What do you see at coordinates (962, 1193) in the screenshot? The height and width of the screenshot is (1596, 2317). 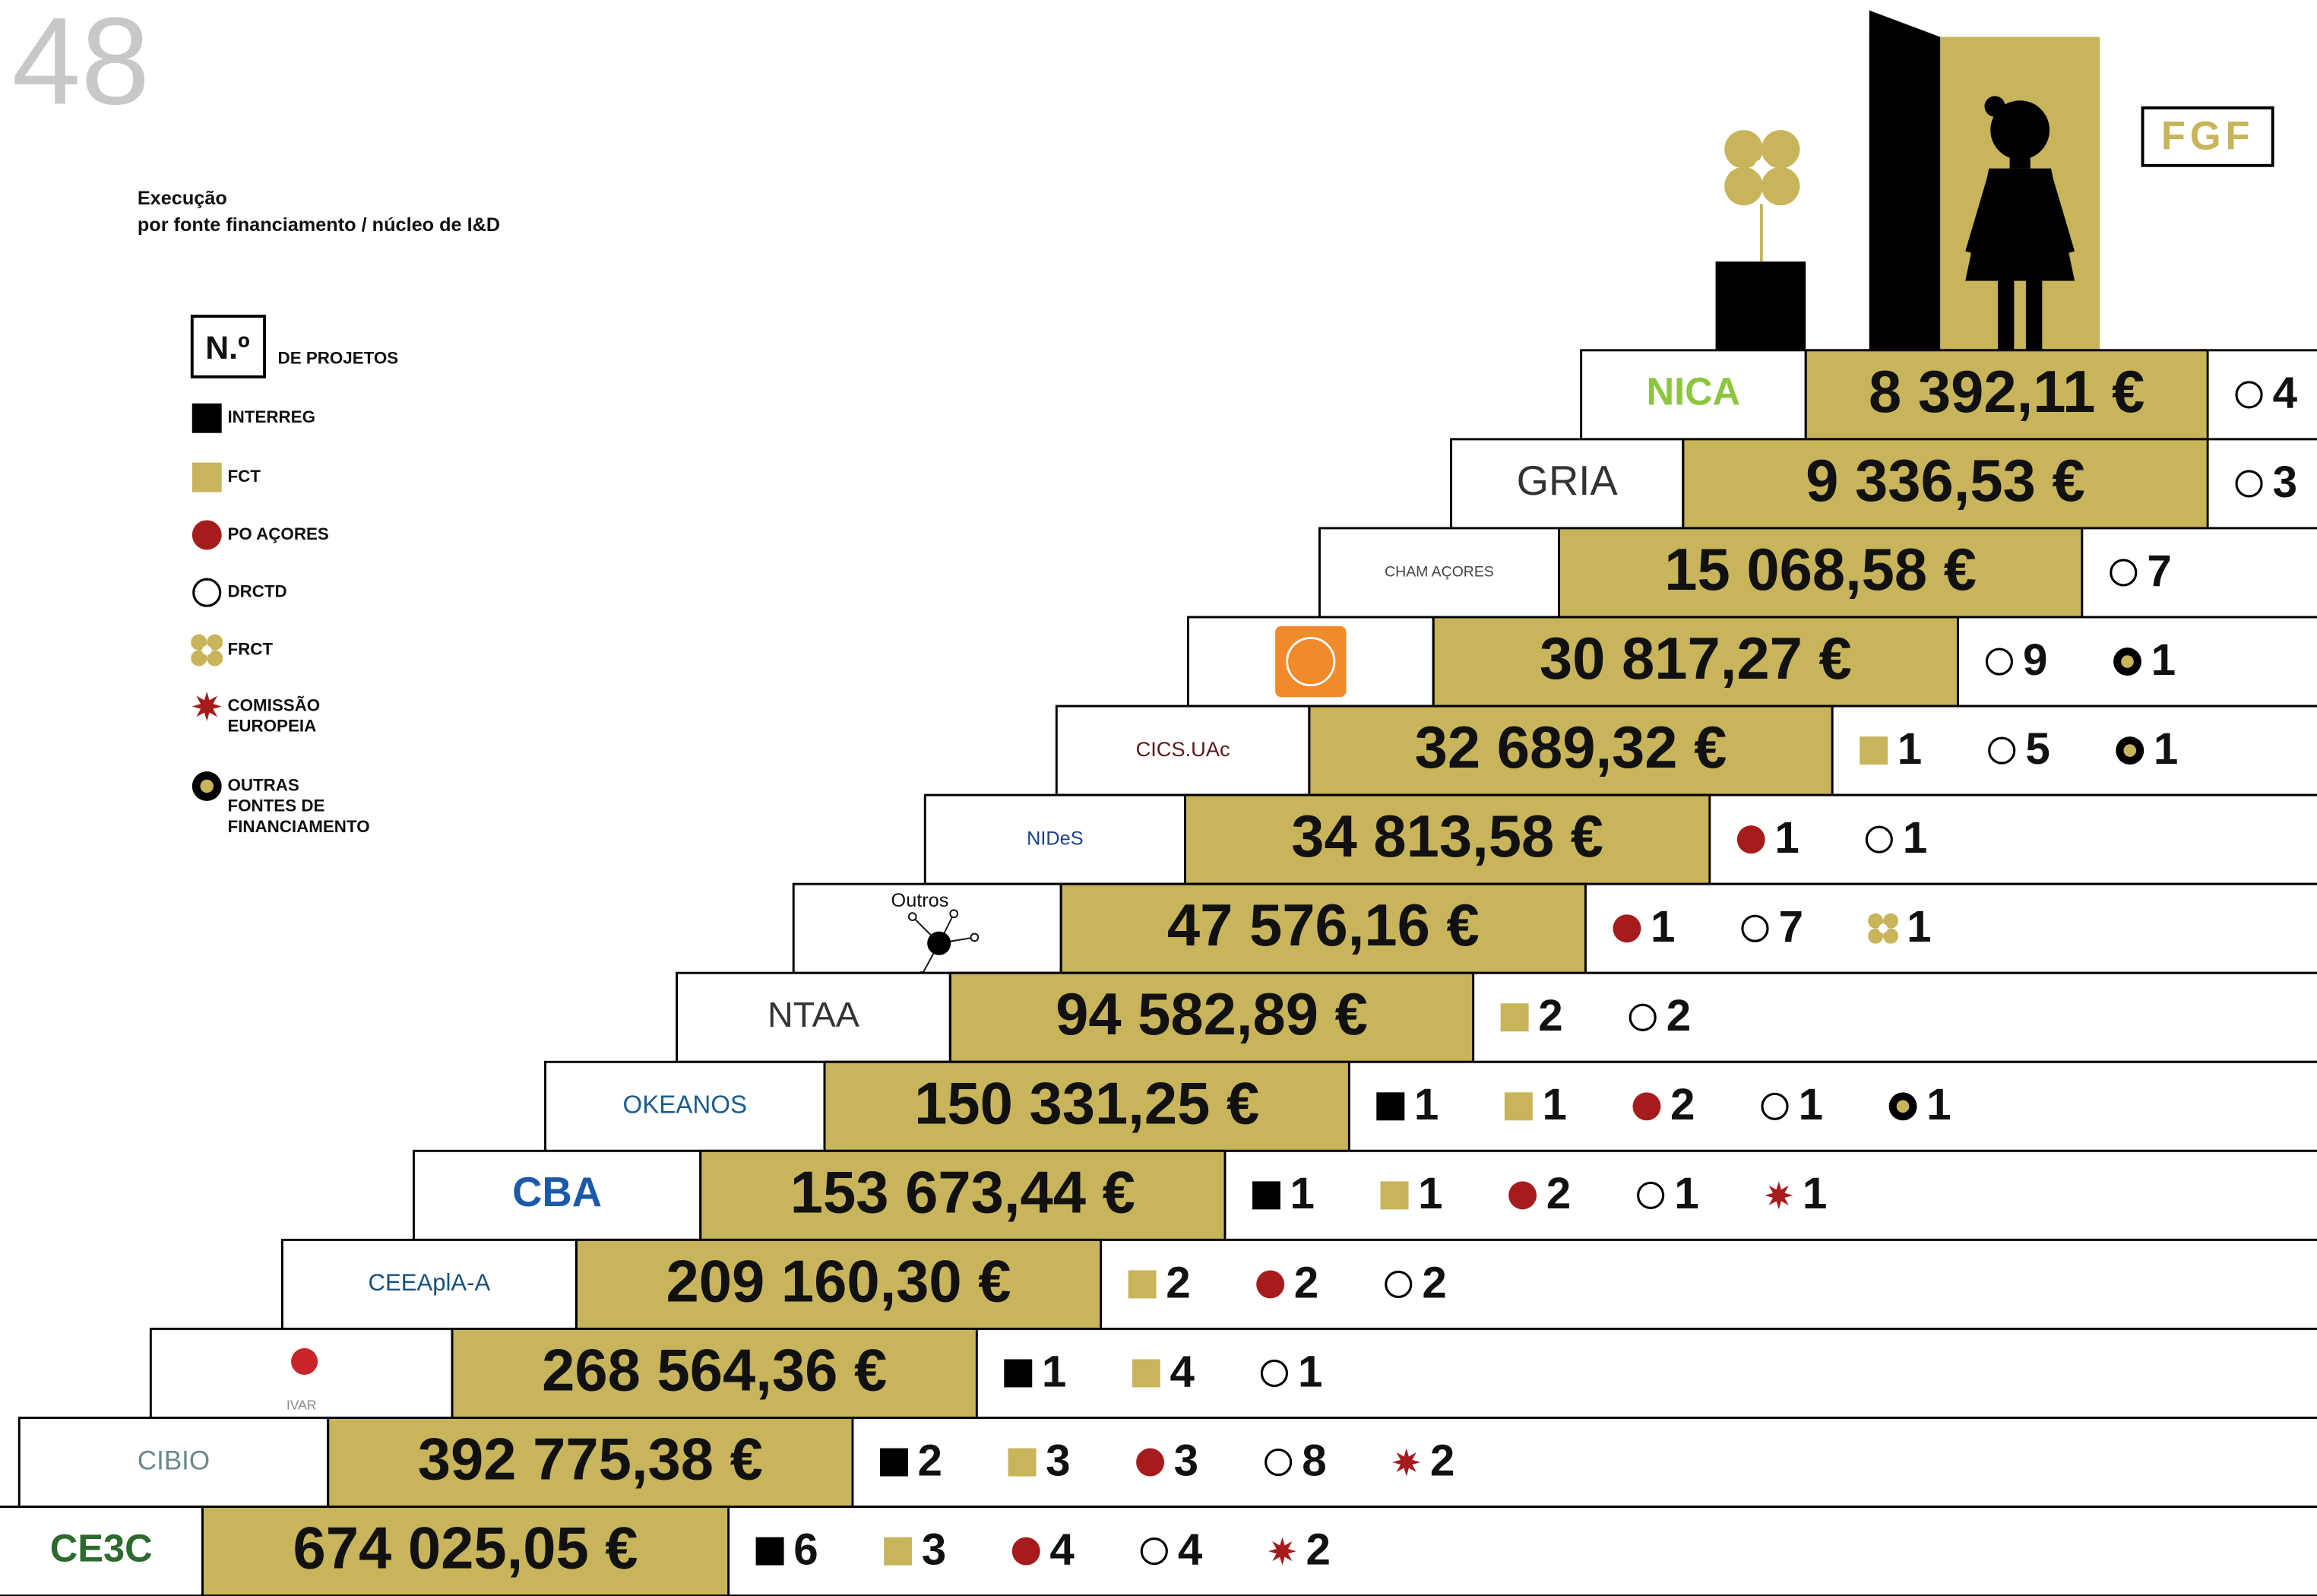 I see `amount: 153 673,44 €` at bounding box center [962, 1193].